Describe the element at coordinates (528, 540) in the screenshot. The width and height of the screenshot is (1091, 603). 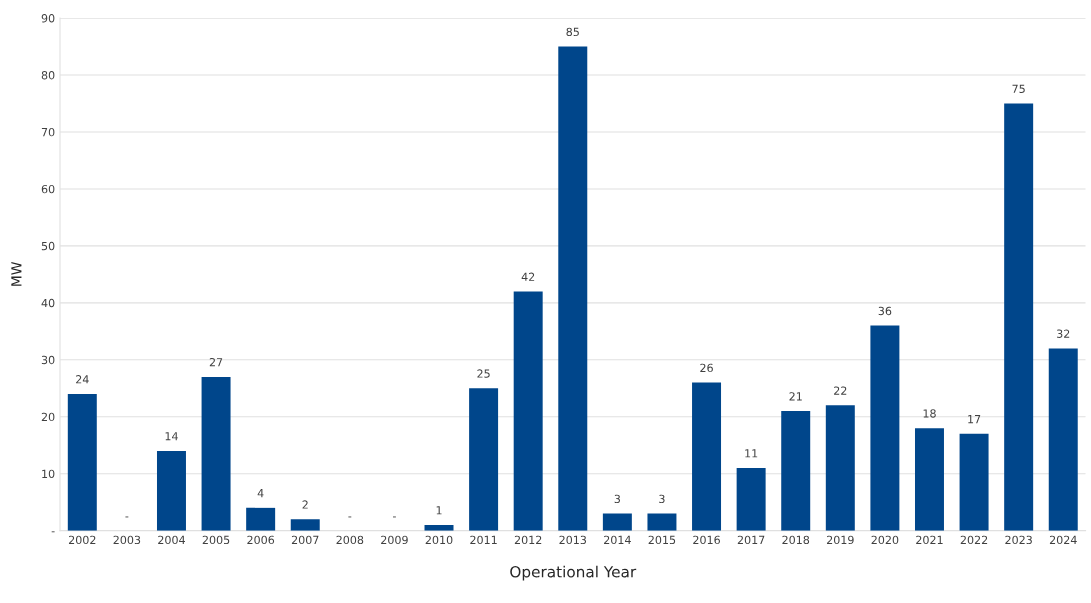
I see `x-tick-label: 2012` at that location.